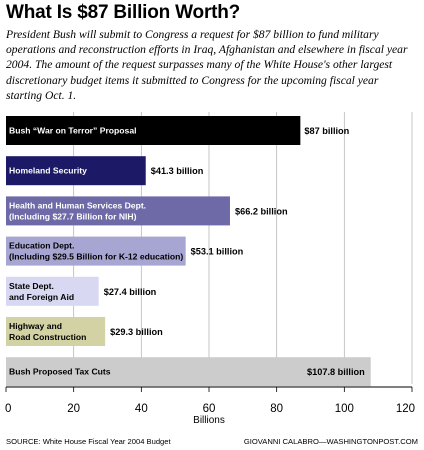  What do you see at coordinates (136, 332) in the screenshot?
I see `value-label: $29.3 billion` at bounding box center [136, 332].